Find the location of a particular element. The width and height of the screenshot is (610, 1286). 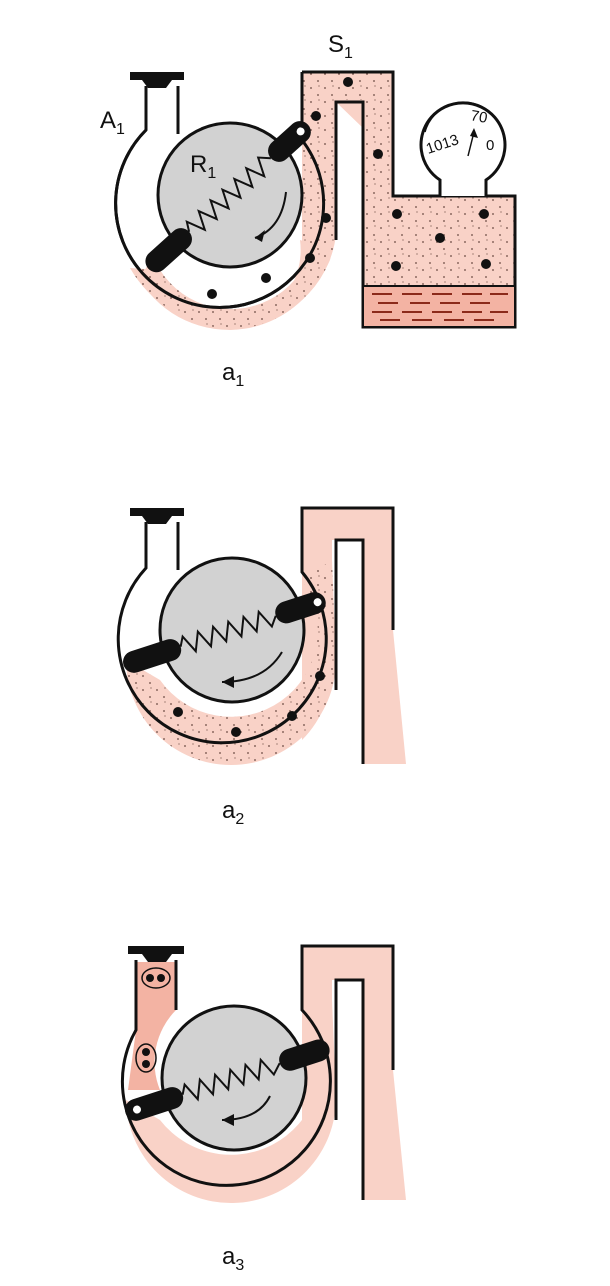

gauge-scale-top: 70 is located at coordinates (478, 117).